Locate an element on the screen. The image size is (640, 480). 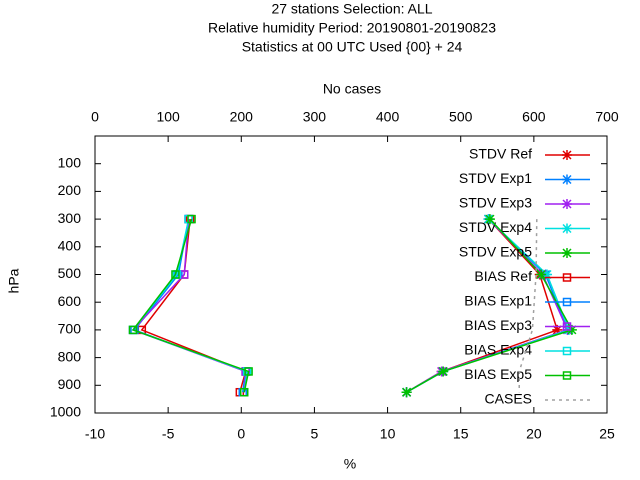
x2-tick-label: 700 is located at coordinates (607, 117).